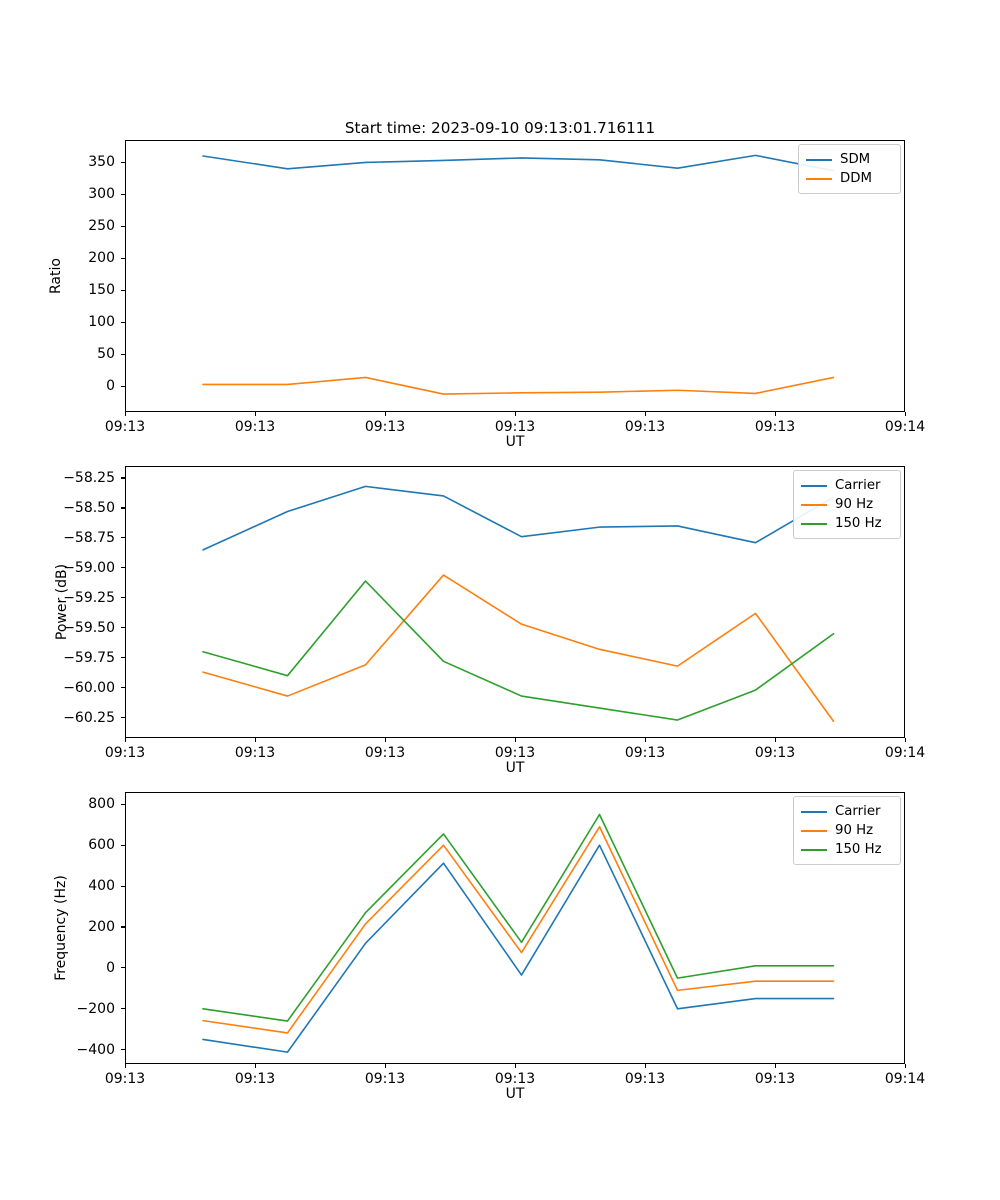 This screenshot has width=1000, height=1200. Describe the element at coordinates (518, 650) in the screenshot. I see `series-line-150-hz` at that location.